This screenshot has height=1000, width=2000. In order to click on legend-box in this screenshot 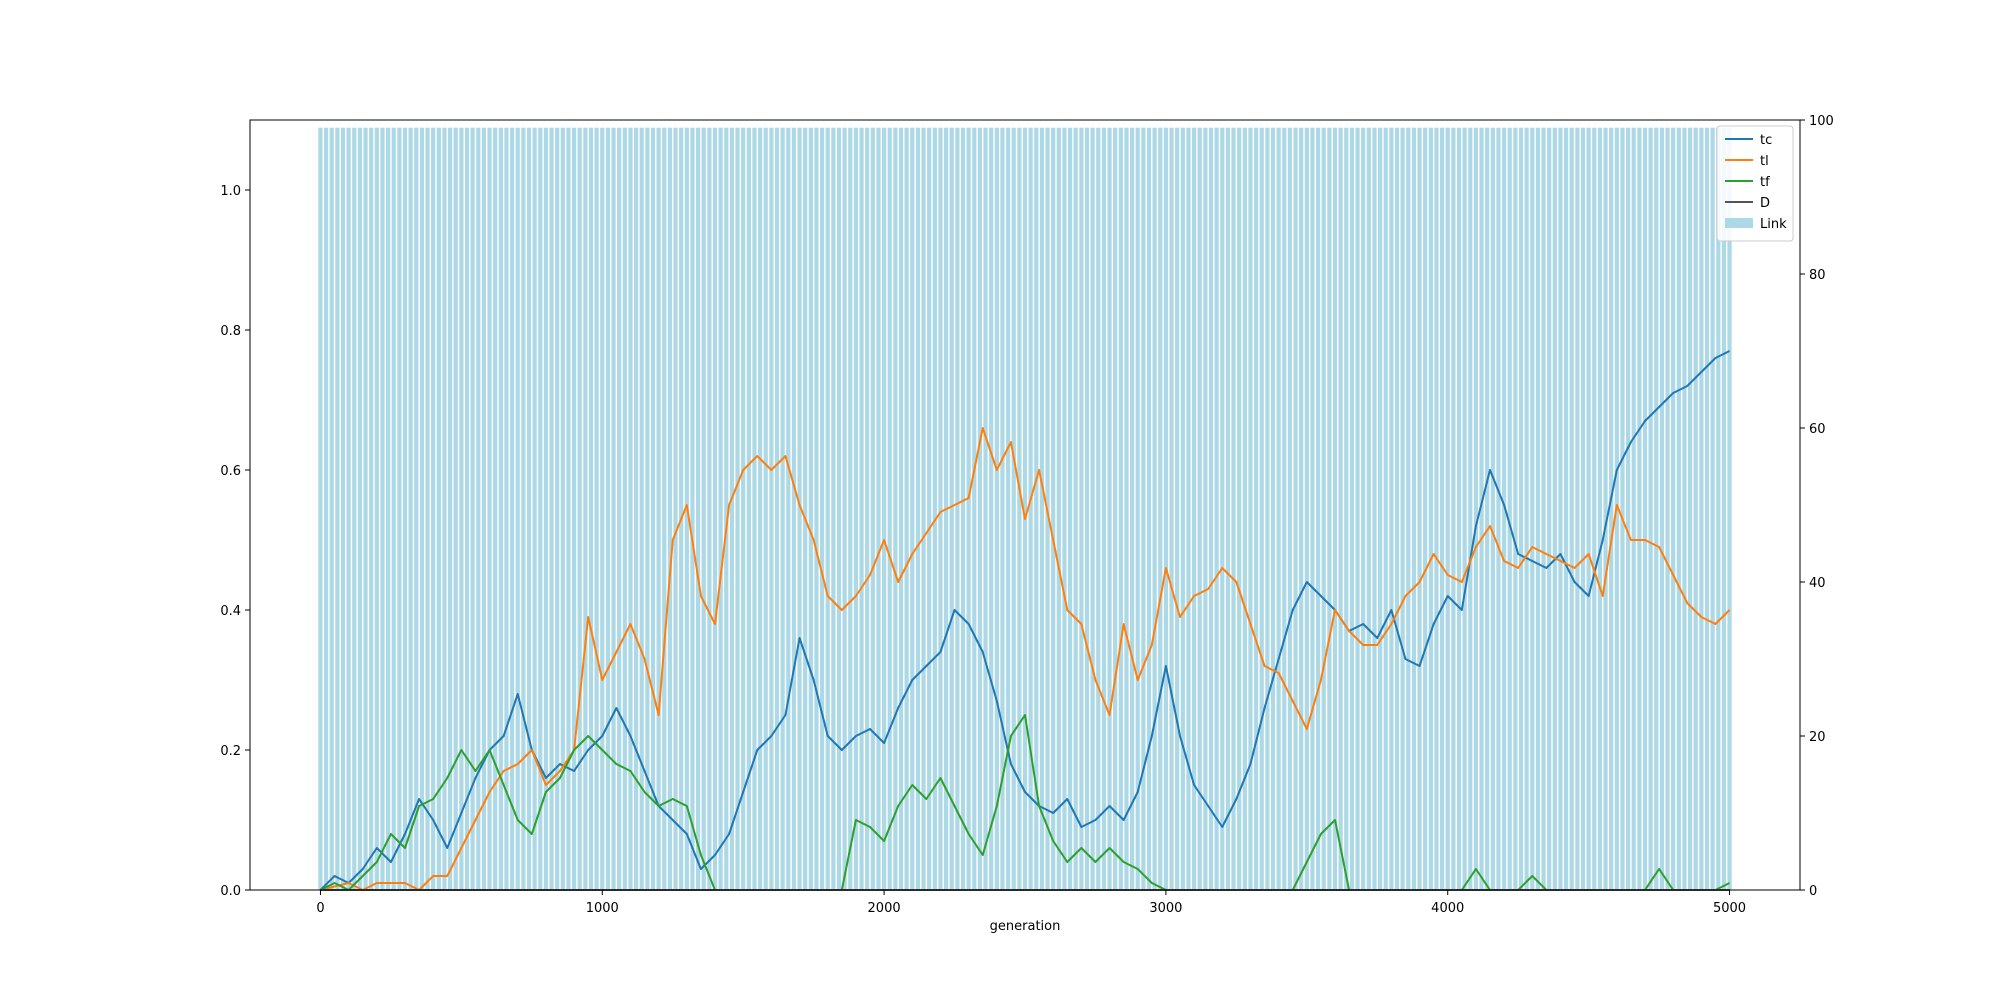, I will do `click(1755, 183)`.